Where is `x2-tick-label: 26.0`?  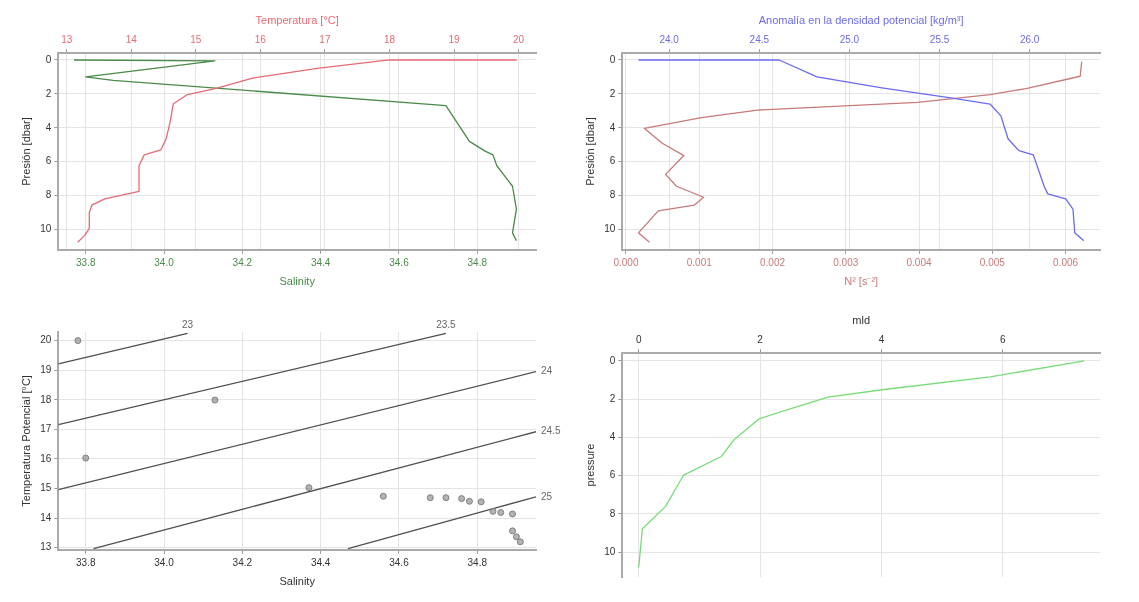
x2-tick-label: 26.0 is located at coordinates (1029, 39).